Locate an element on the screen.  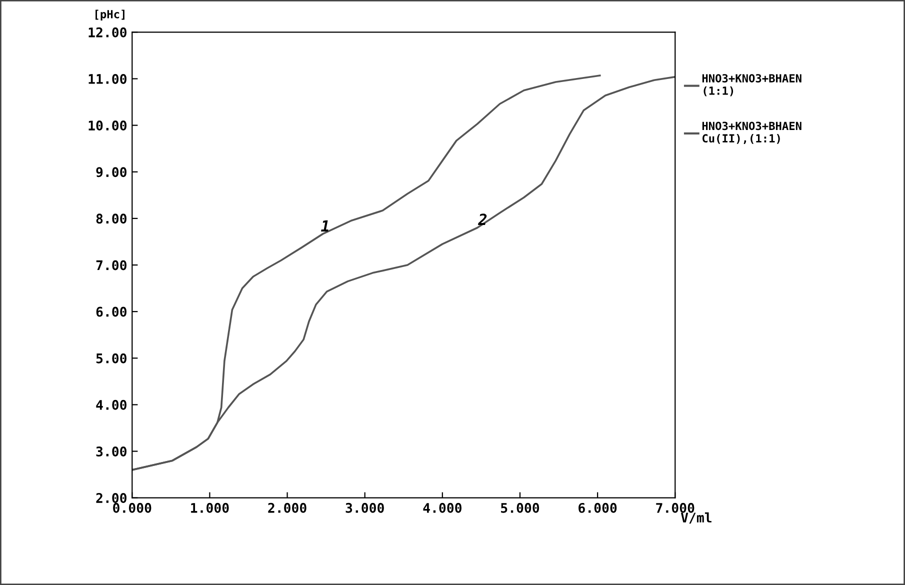
x-tick-label: 0.000 is located at coordinates (132, 507).